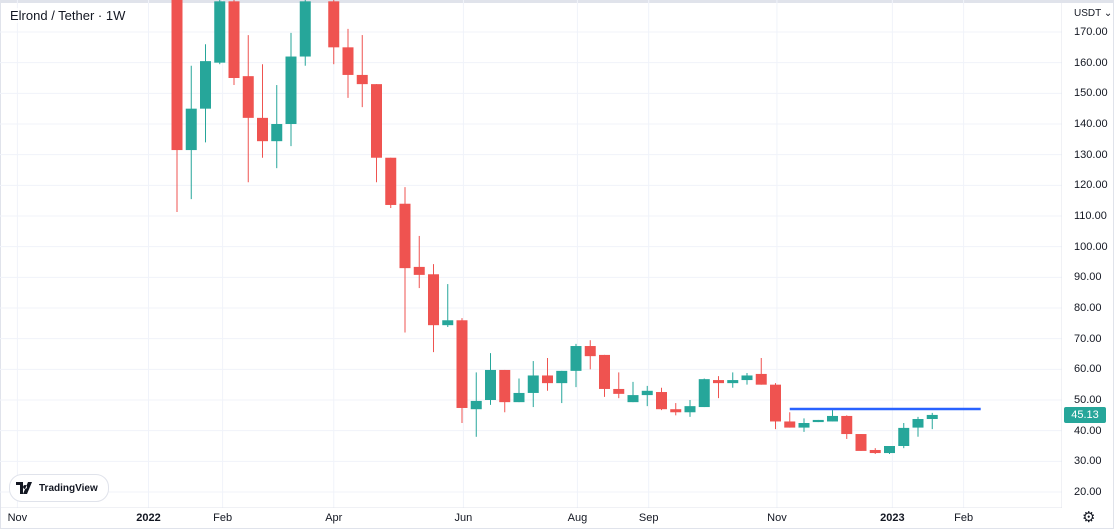 The width and height of the screenshot is (1116, 531). I want to click on tradingview-icon, so click(24, 488).